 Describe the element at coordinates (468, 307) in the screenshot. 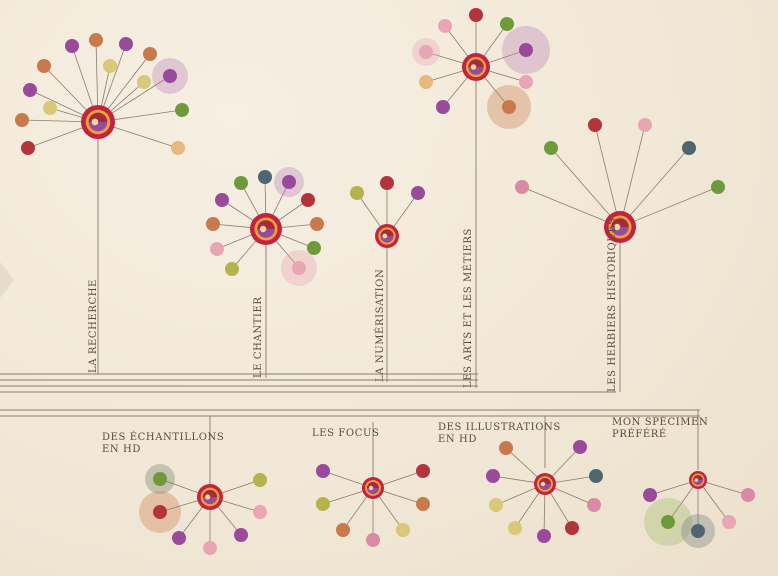

I see `label-les-arts-et-les-metiers: LES ARTS ET LES MÉTIERS` at that location.